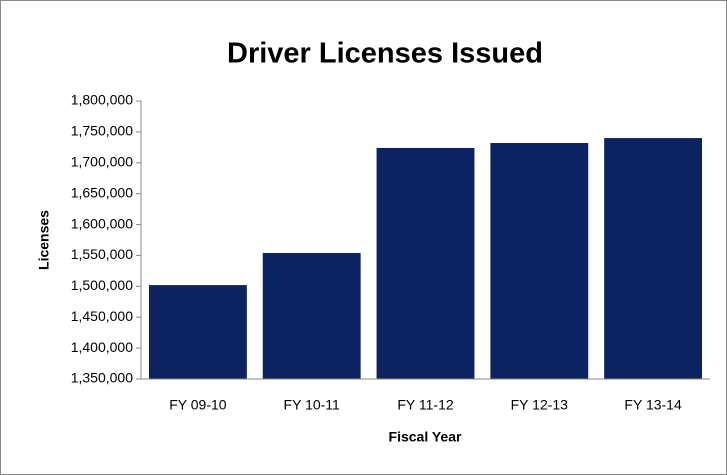  Describe the element at coordinates (385, 54) in the screenshot. I see `chart-title: Driver Licenses Issued` at that location.